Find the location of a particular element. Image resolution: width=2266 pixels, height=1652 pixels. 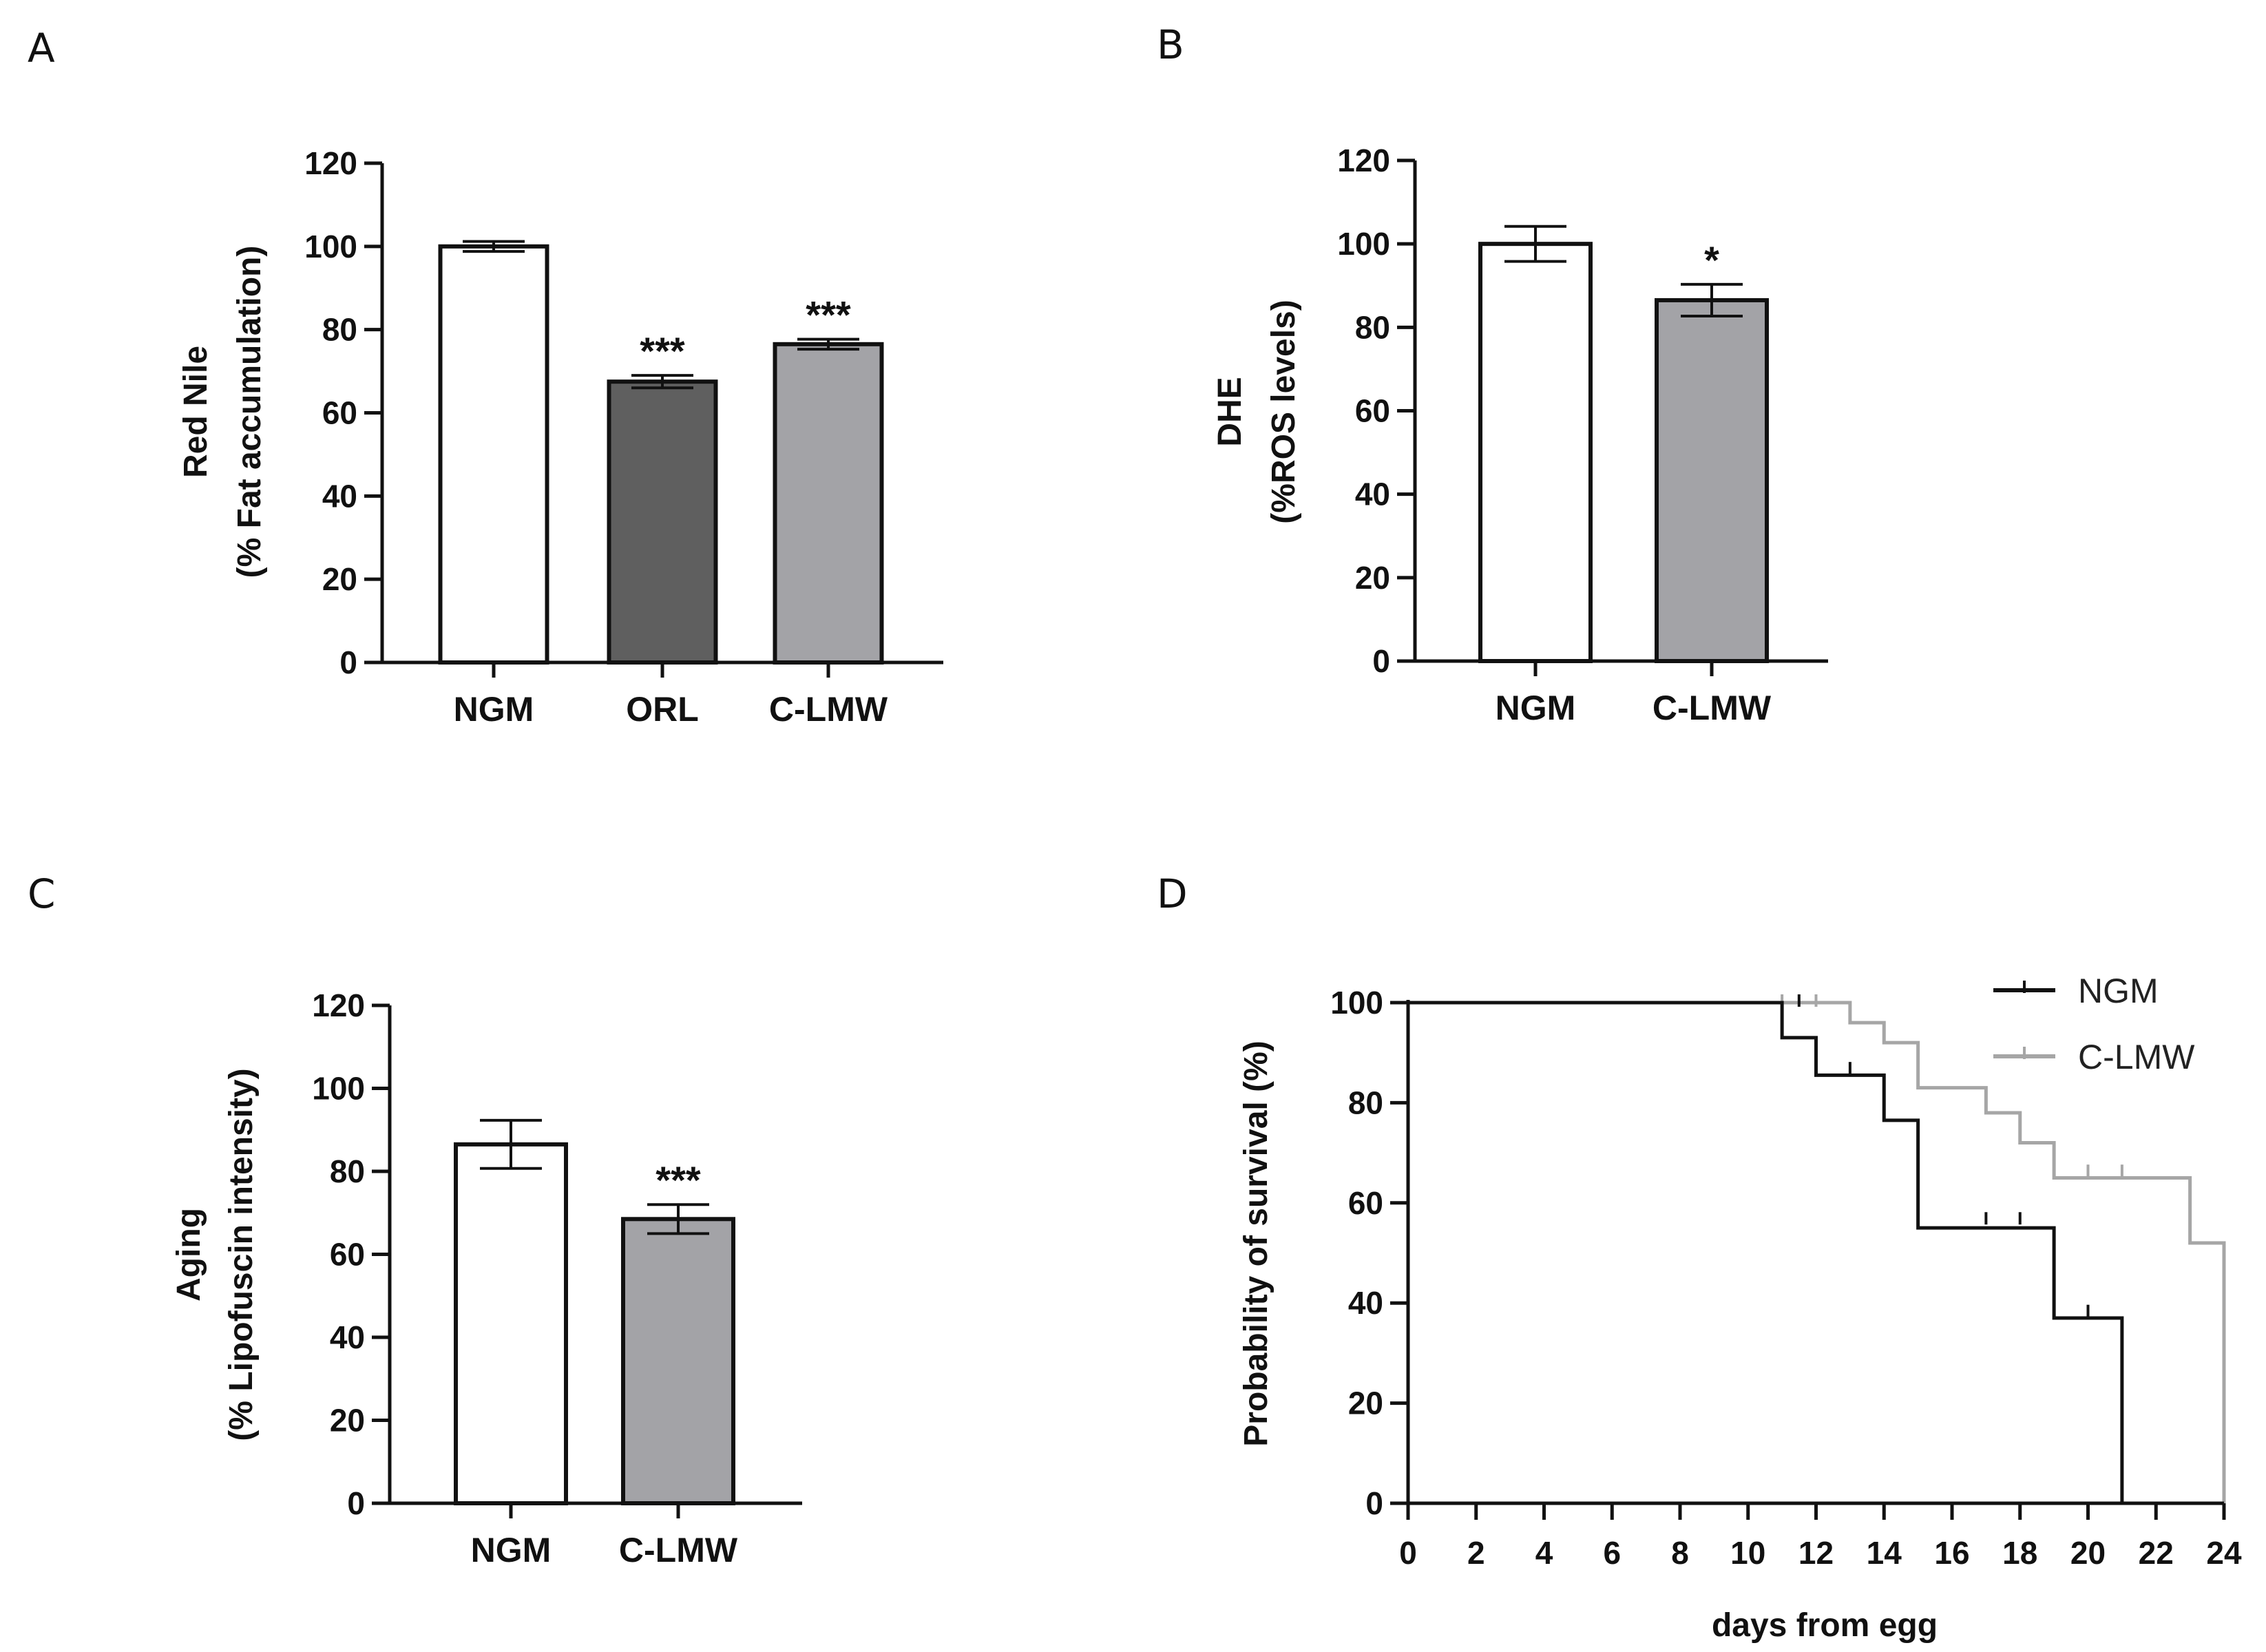

panel-b-y-tick-label: 60 is located at coordinates (1372, 411).